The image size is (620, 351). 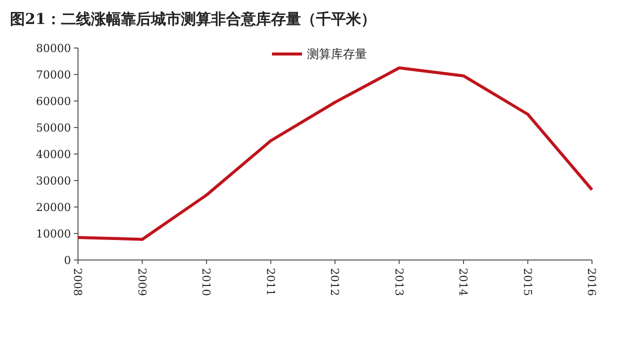 What do you see at coordinates (335, 282) in the screenshot?
I see `x-tick-label: 2012` at bounding box center [335, 282].